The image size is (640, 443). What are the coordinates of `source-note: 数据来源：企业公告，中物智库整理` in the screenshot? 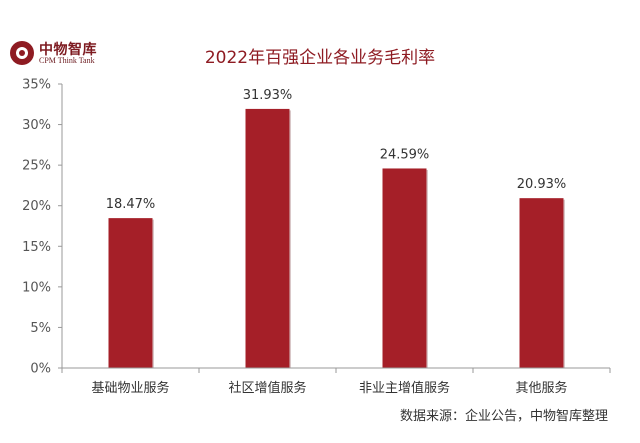 It's located at (503, 416).